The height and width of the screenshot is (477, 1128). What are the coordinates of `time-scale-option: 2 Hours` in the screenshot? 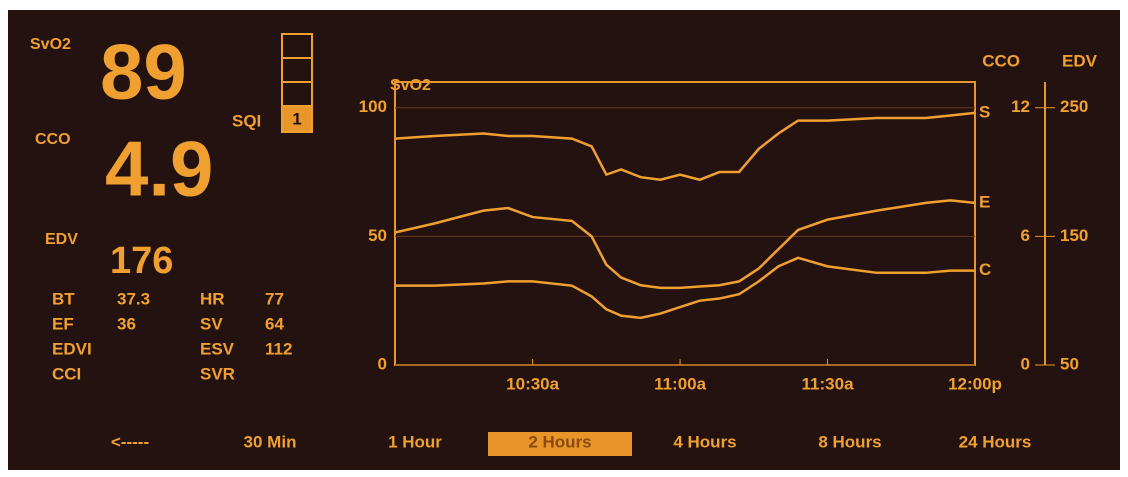 It's located at (559, 441).